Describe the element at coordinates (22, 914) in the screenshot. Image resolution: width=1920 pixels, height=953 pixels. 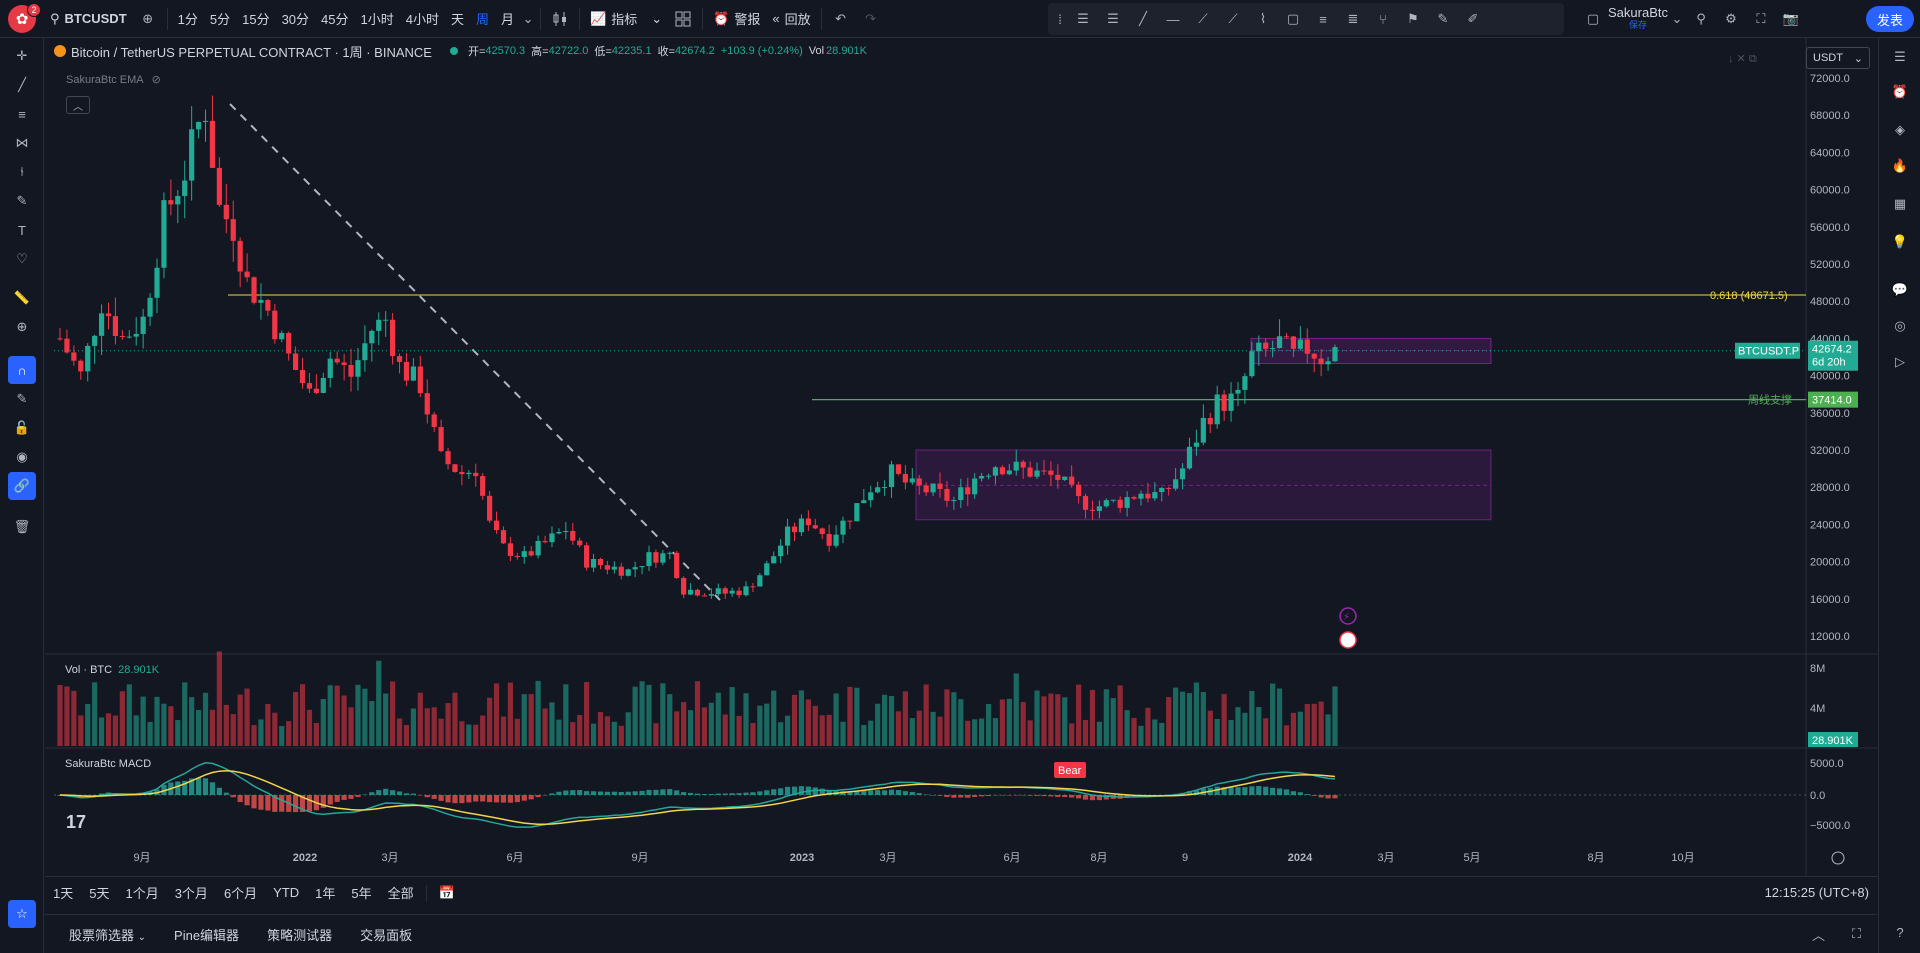
I see `favorites-star-icon: ☆` at that location.